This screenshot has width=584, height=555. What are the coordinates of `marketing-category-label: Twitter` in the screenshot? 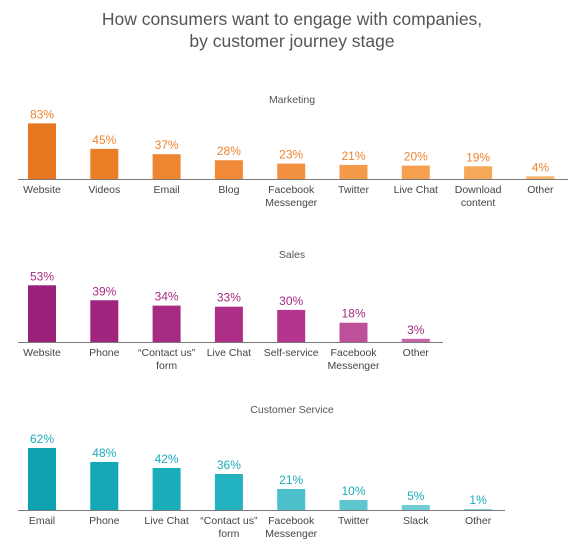 It's located at (353, 190).